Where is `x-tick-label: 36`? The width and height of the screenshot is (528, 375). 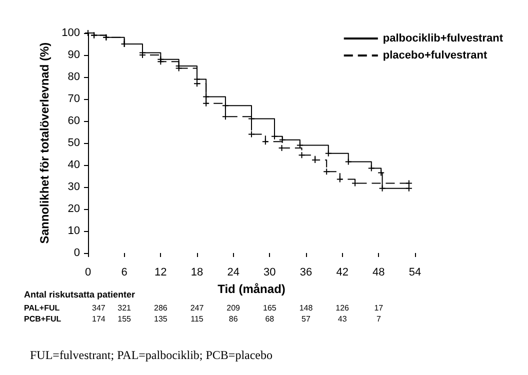 x-tick-label: 36 is located at coordinates (306, 272).